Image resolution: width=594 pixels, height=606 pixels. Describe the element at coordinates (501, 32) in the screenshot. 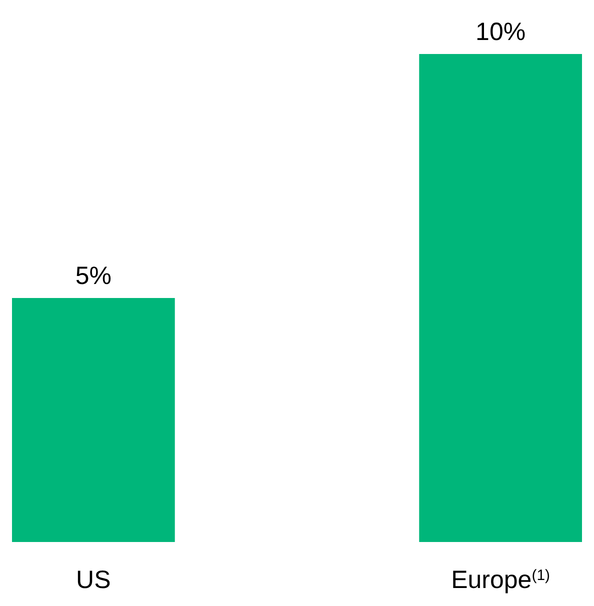

I see `data-label: 10%` at that location.